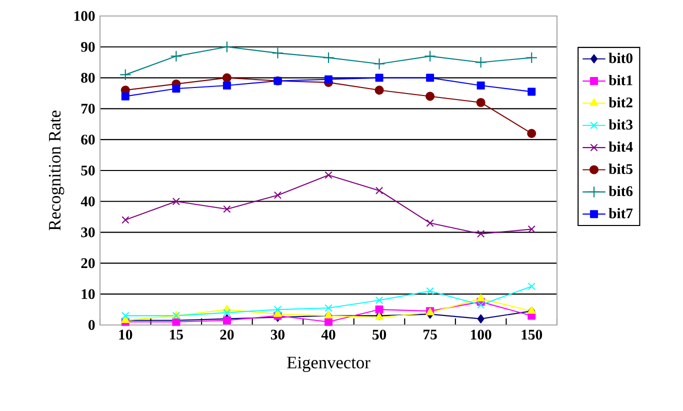 This screenshot has width=683, height=411. I want to click on x-tick-label: 100, so click(481, 335).